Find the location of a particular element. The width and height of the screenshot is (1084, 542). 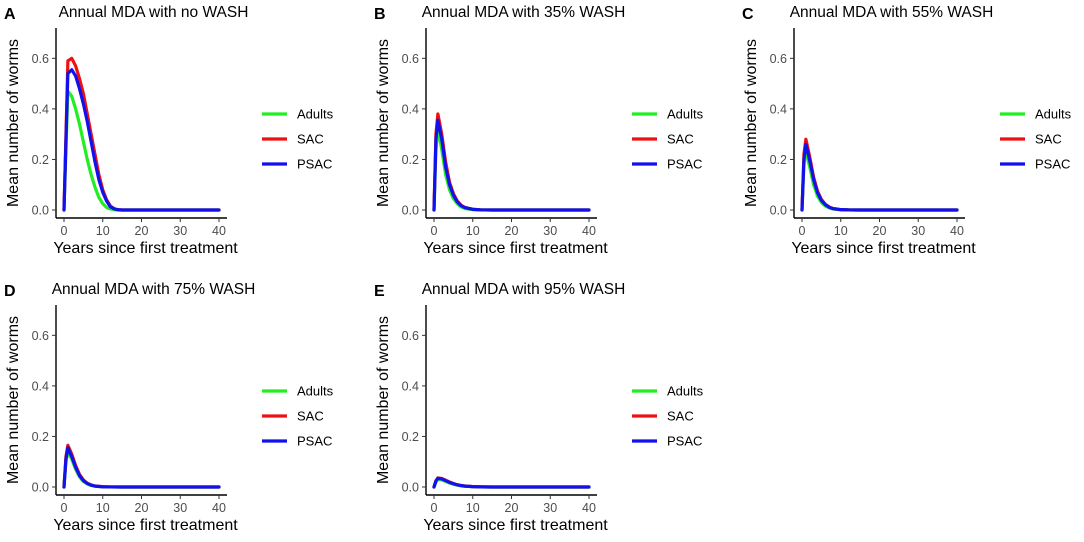

panel-title: Annual MDA with 75% WASH is located at coordinates (154, 289).